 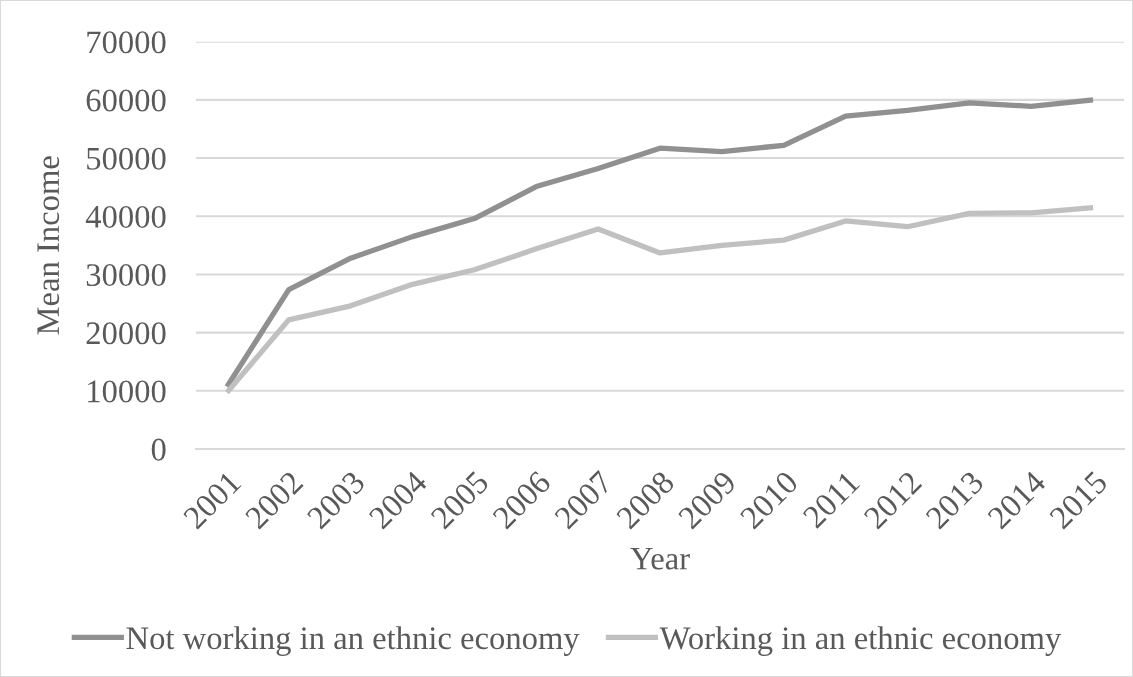 What do you see at coordinates (125, 216) in the screenshot?
I see `y-tick-label: 40000` at bounding box center [125, 216].